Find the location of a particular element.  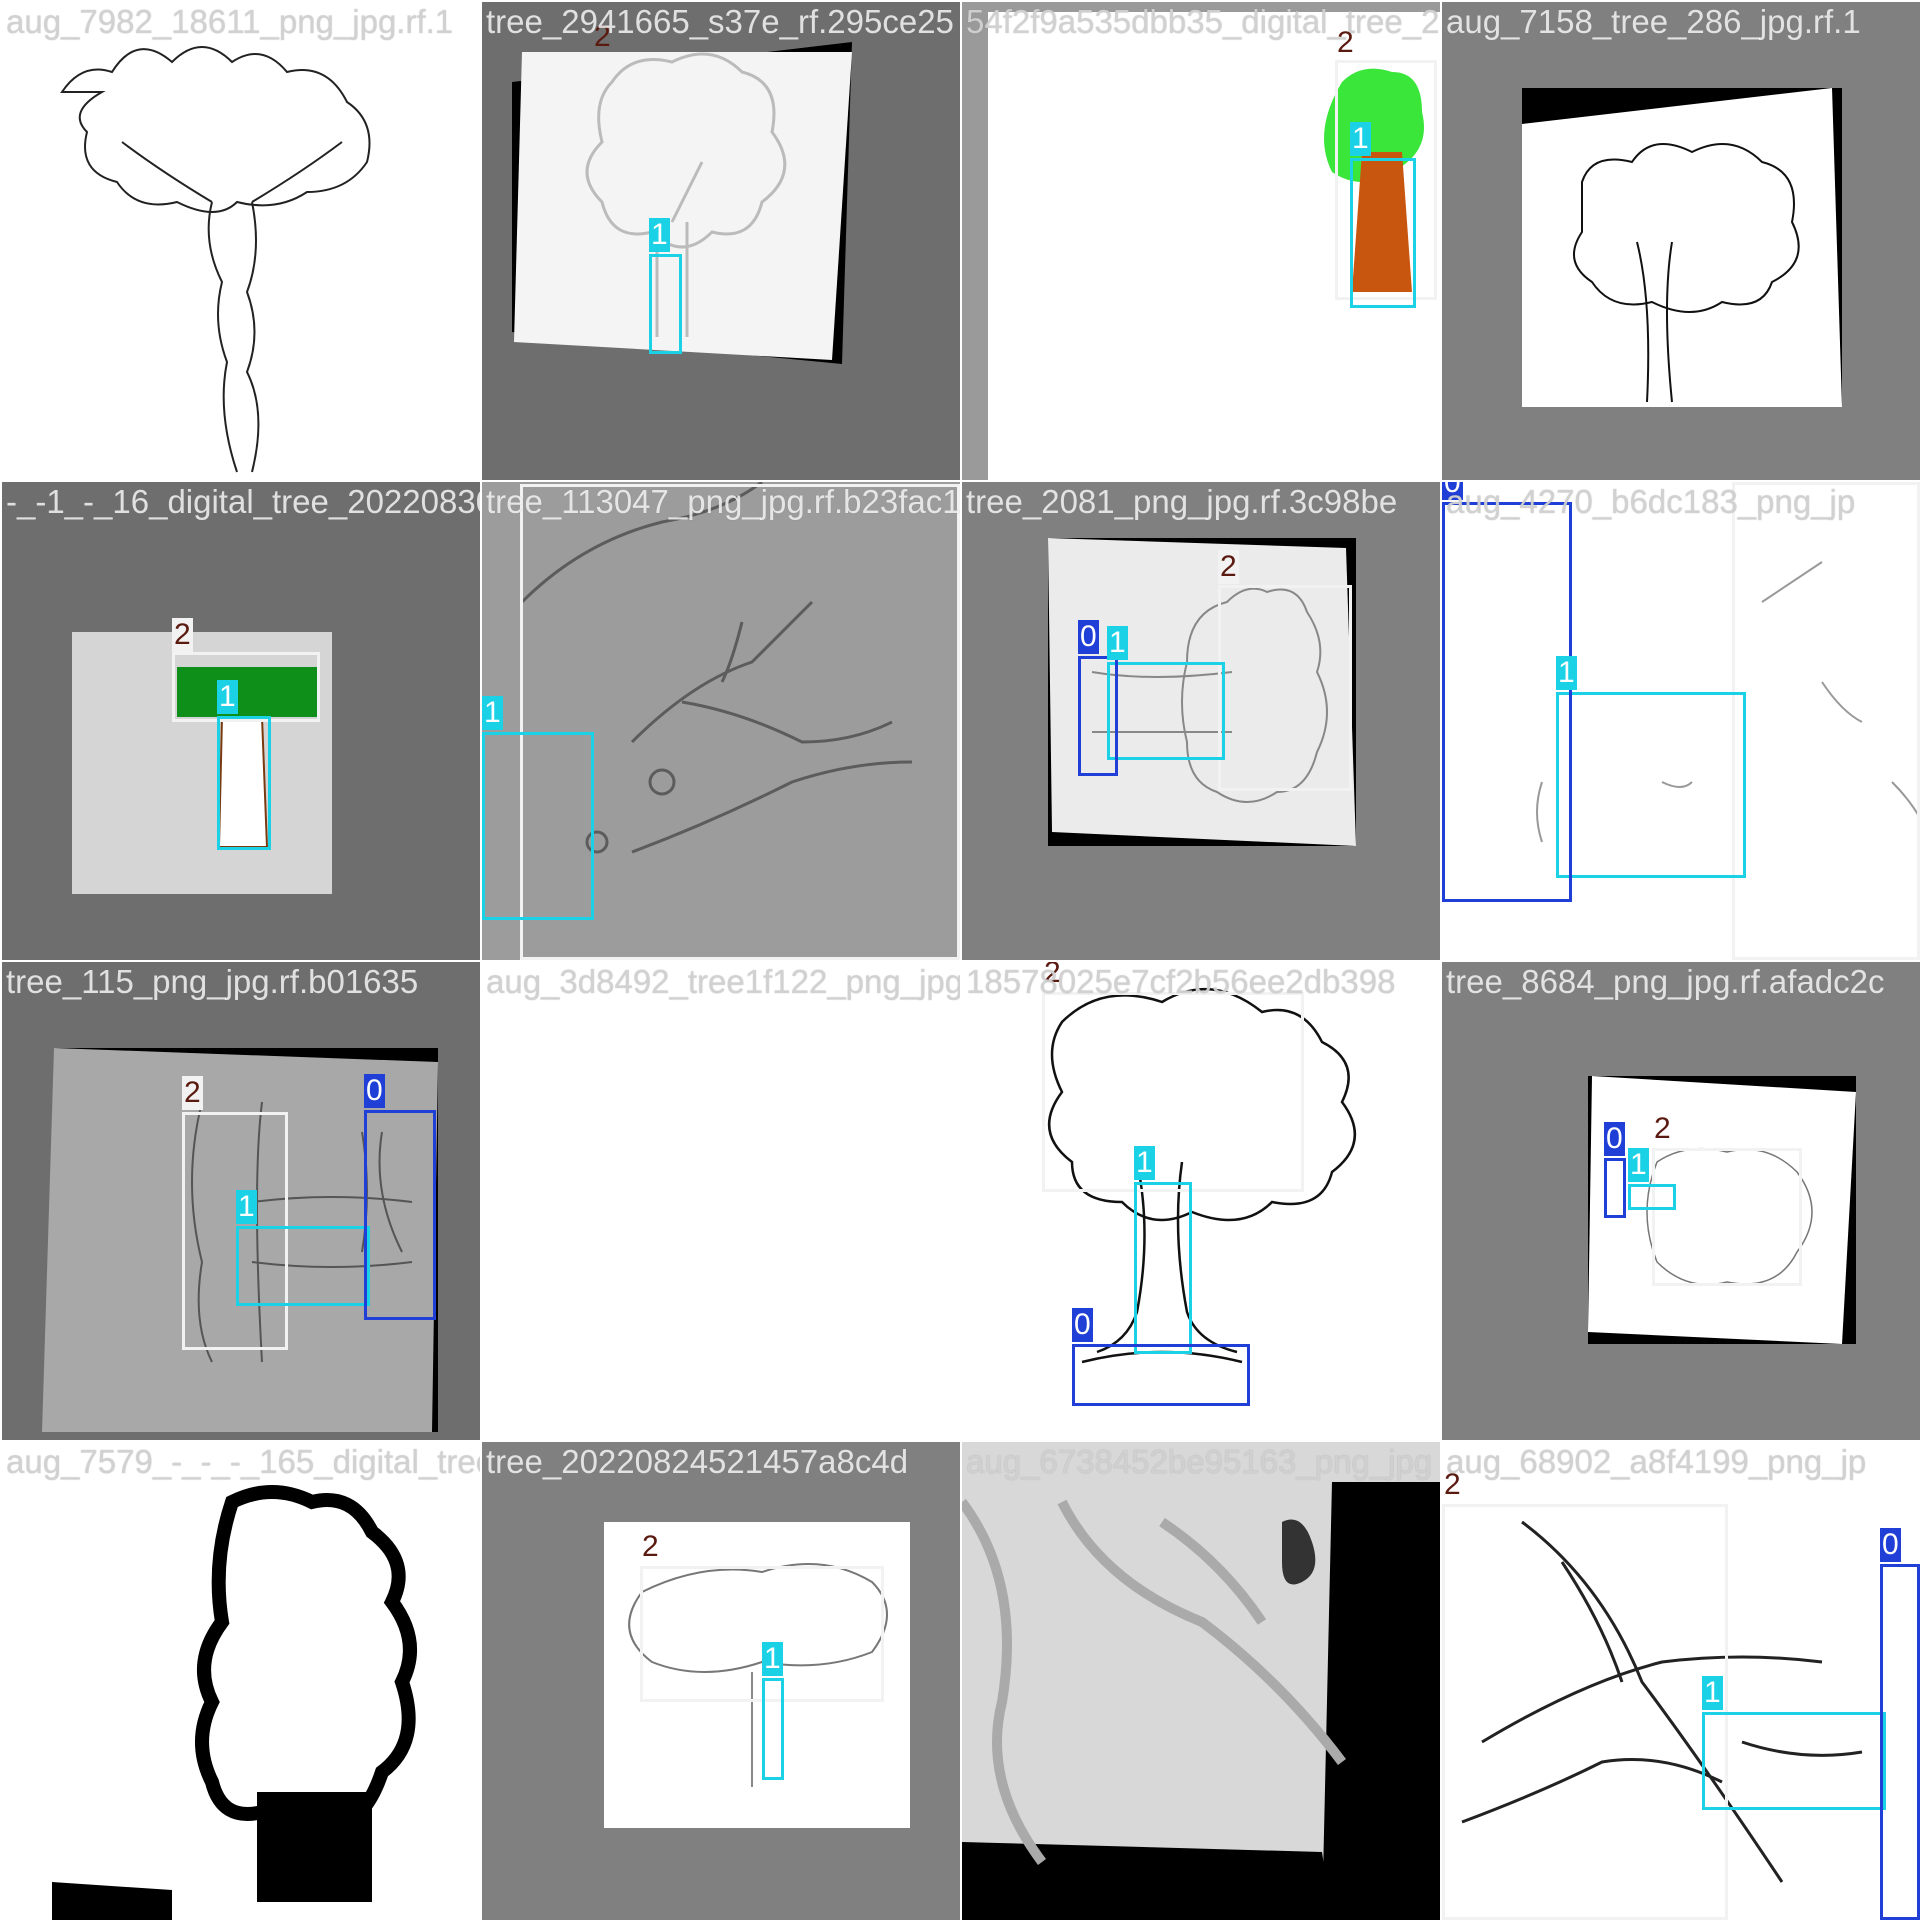

tile-8-box-class2 is located at coordinates (1826, 721).